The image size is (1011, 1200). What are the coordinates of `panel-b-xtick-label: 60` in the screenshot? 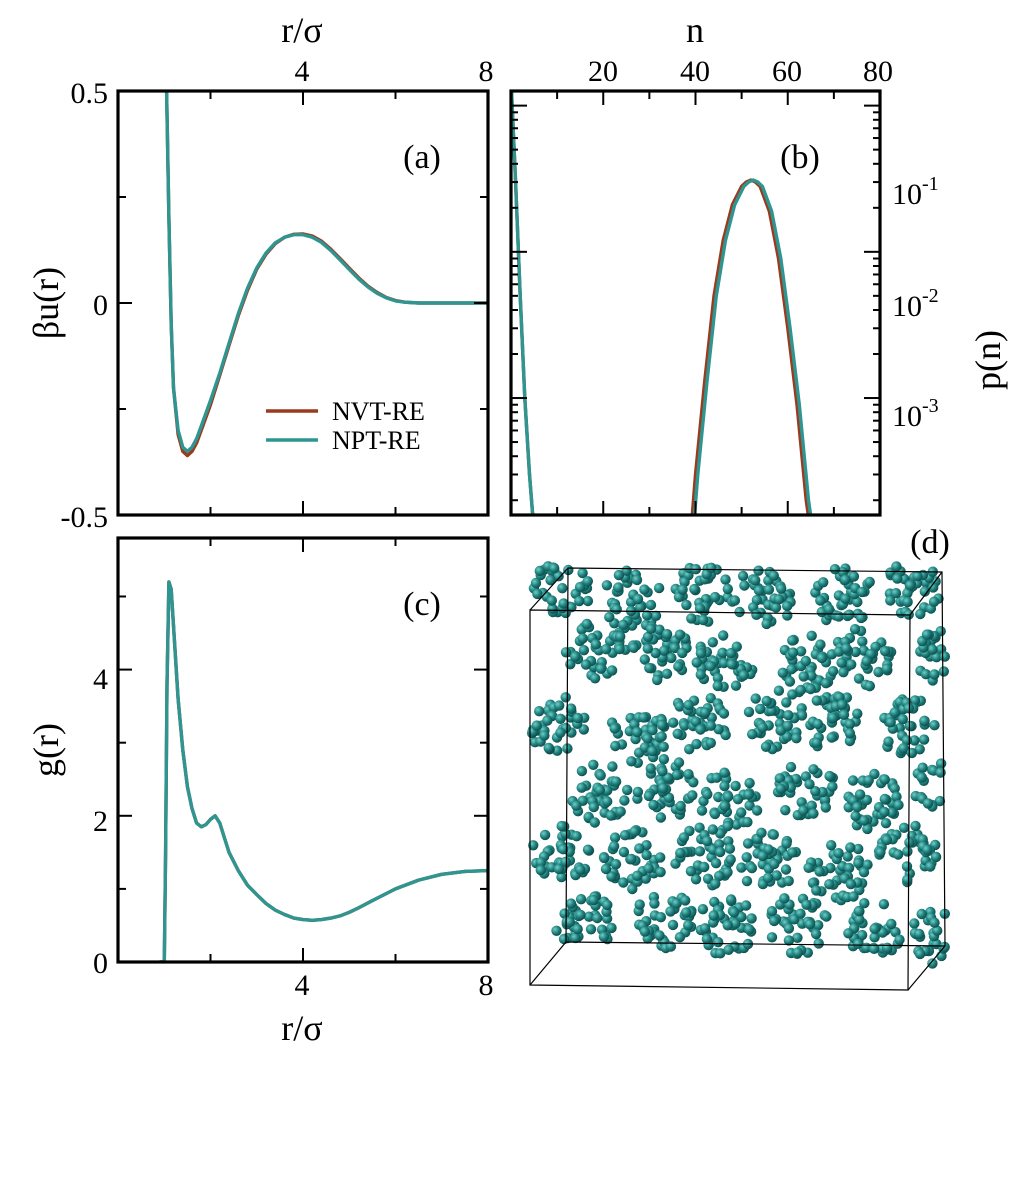 It's located at (787, 71).